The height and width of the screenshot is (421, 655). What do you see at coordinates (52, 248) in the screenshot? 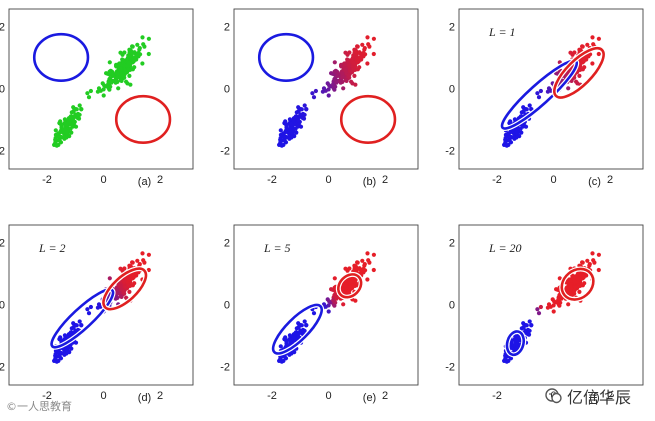
I see `iteration-label: L = 2` at bounding box center [52, 248].